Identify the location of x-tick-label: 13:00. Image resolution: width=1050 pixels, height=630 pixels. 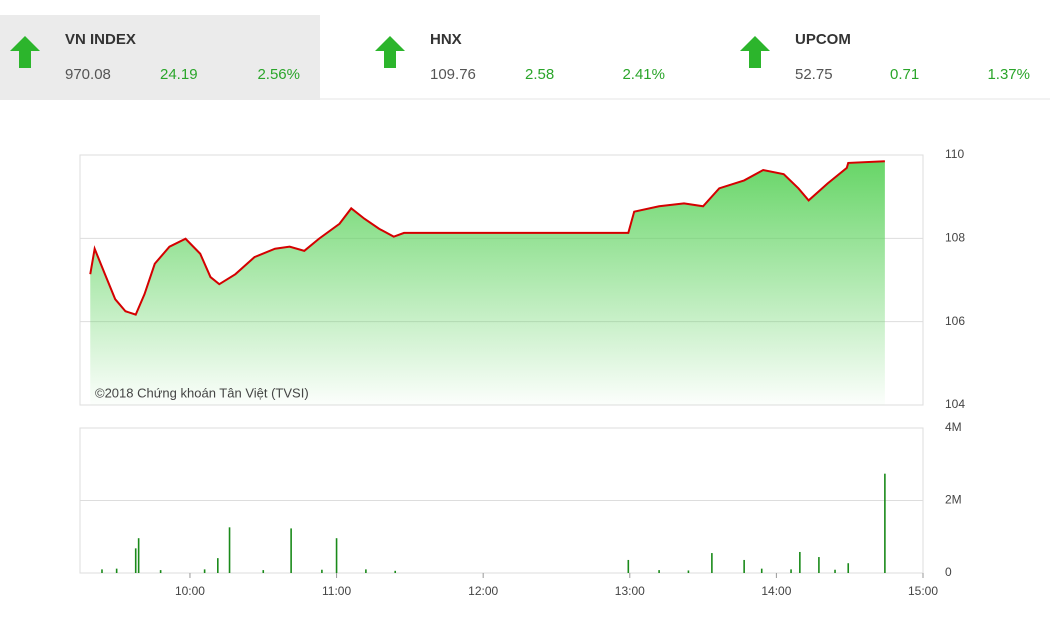
(630, 591).